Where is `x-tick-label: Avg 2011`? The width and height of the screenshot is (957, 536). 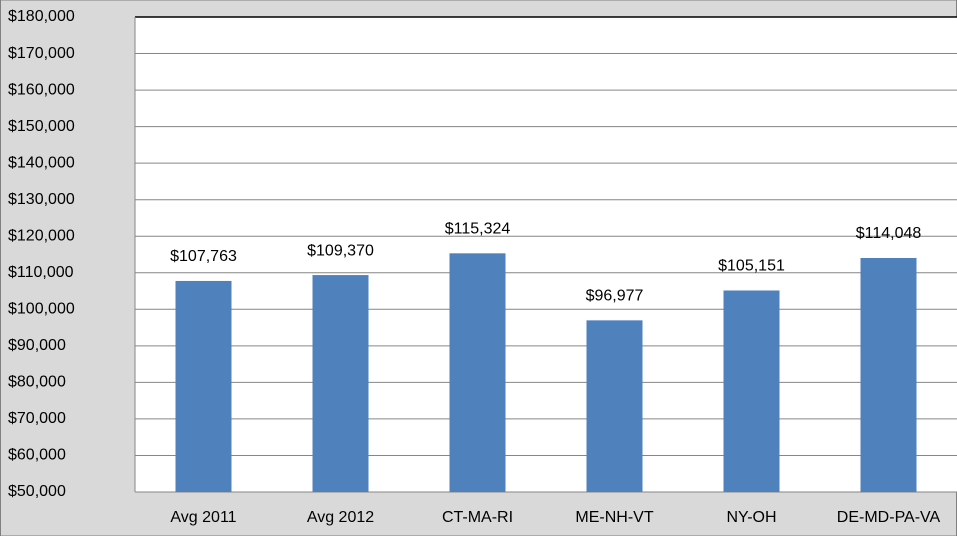
x-tick-label: Avg 2011 is located at coordinates (203, 517).